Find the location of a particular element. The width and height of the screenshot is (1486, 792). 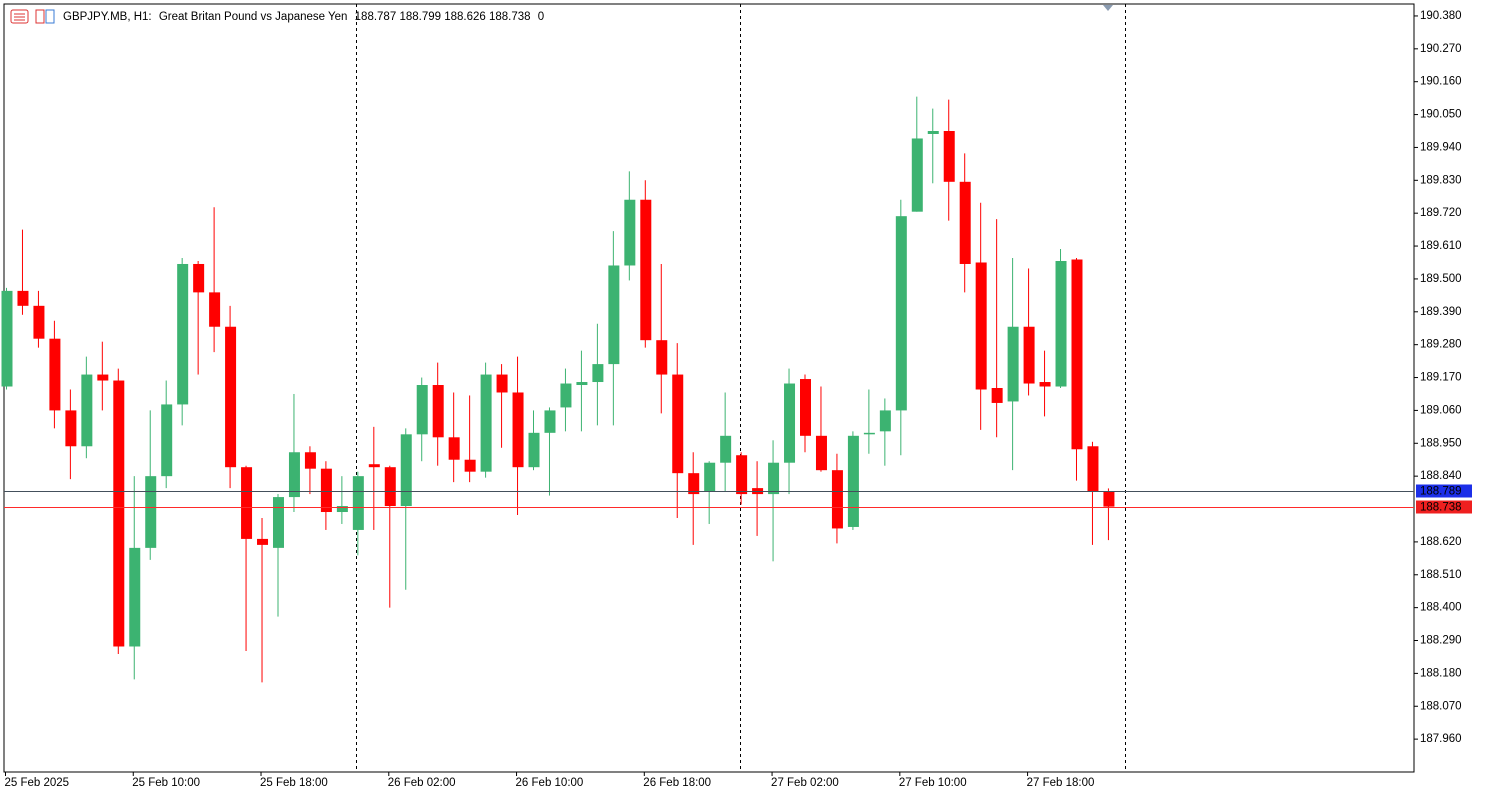

y-tick-label: 188.950 is located at coordinates (1441, 443).